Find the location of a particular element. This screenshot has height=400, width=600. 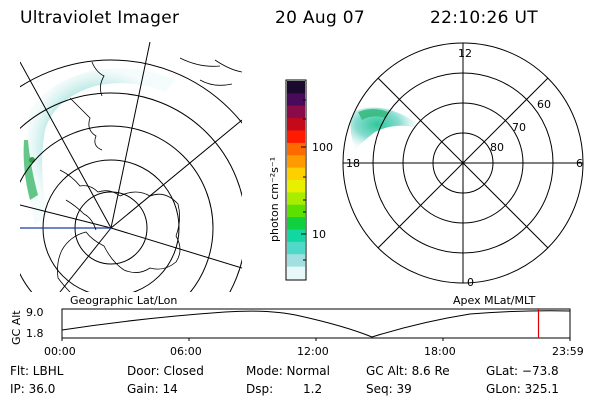

mlat-label-80: 80 is located at coordinates (497, 147).